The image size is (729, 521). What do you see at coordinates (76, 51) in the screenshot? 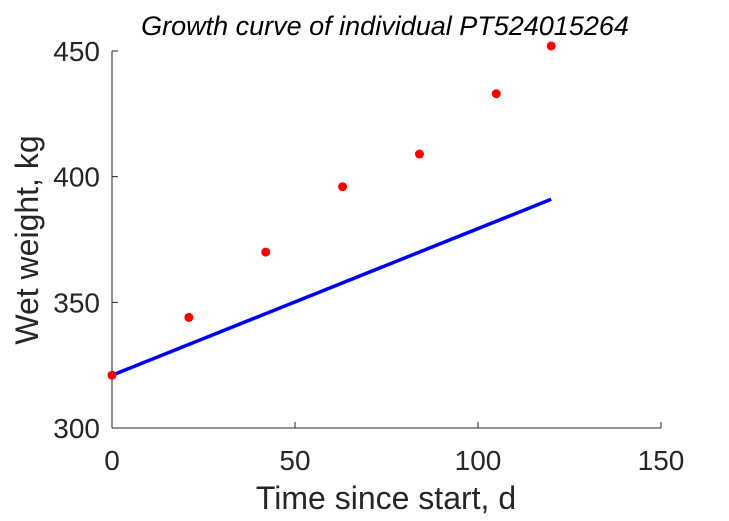
I see `y-tick-label: 450` at bounding box center [76, 51].